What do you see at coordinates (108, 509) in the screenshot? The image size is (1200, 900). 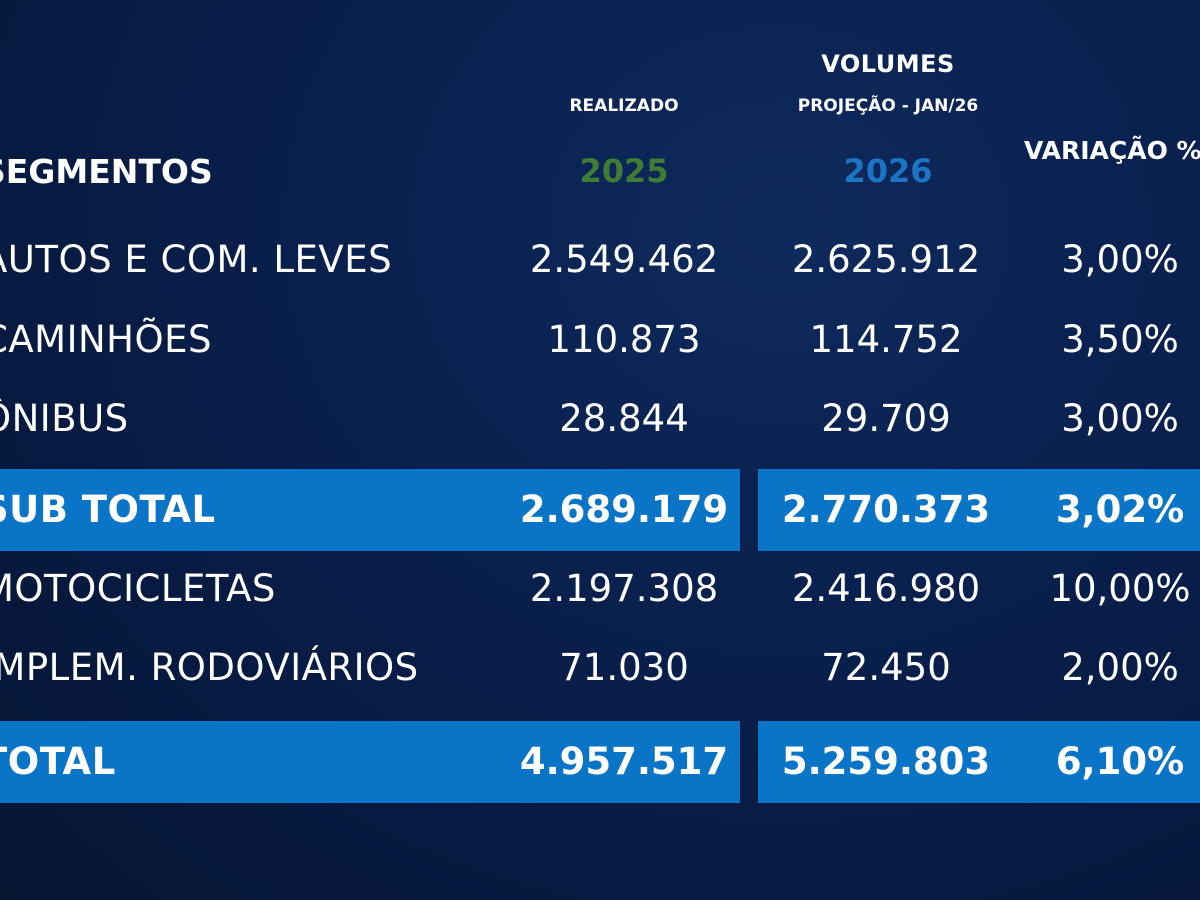 I see `segment-label: SUB TOTAL` at bounding box center [108, 509].